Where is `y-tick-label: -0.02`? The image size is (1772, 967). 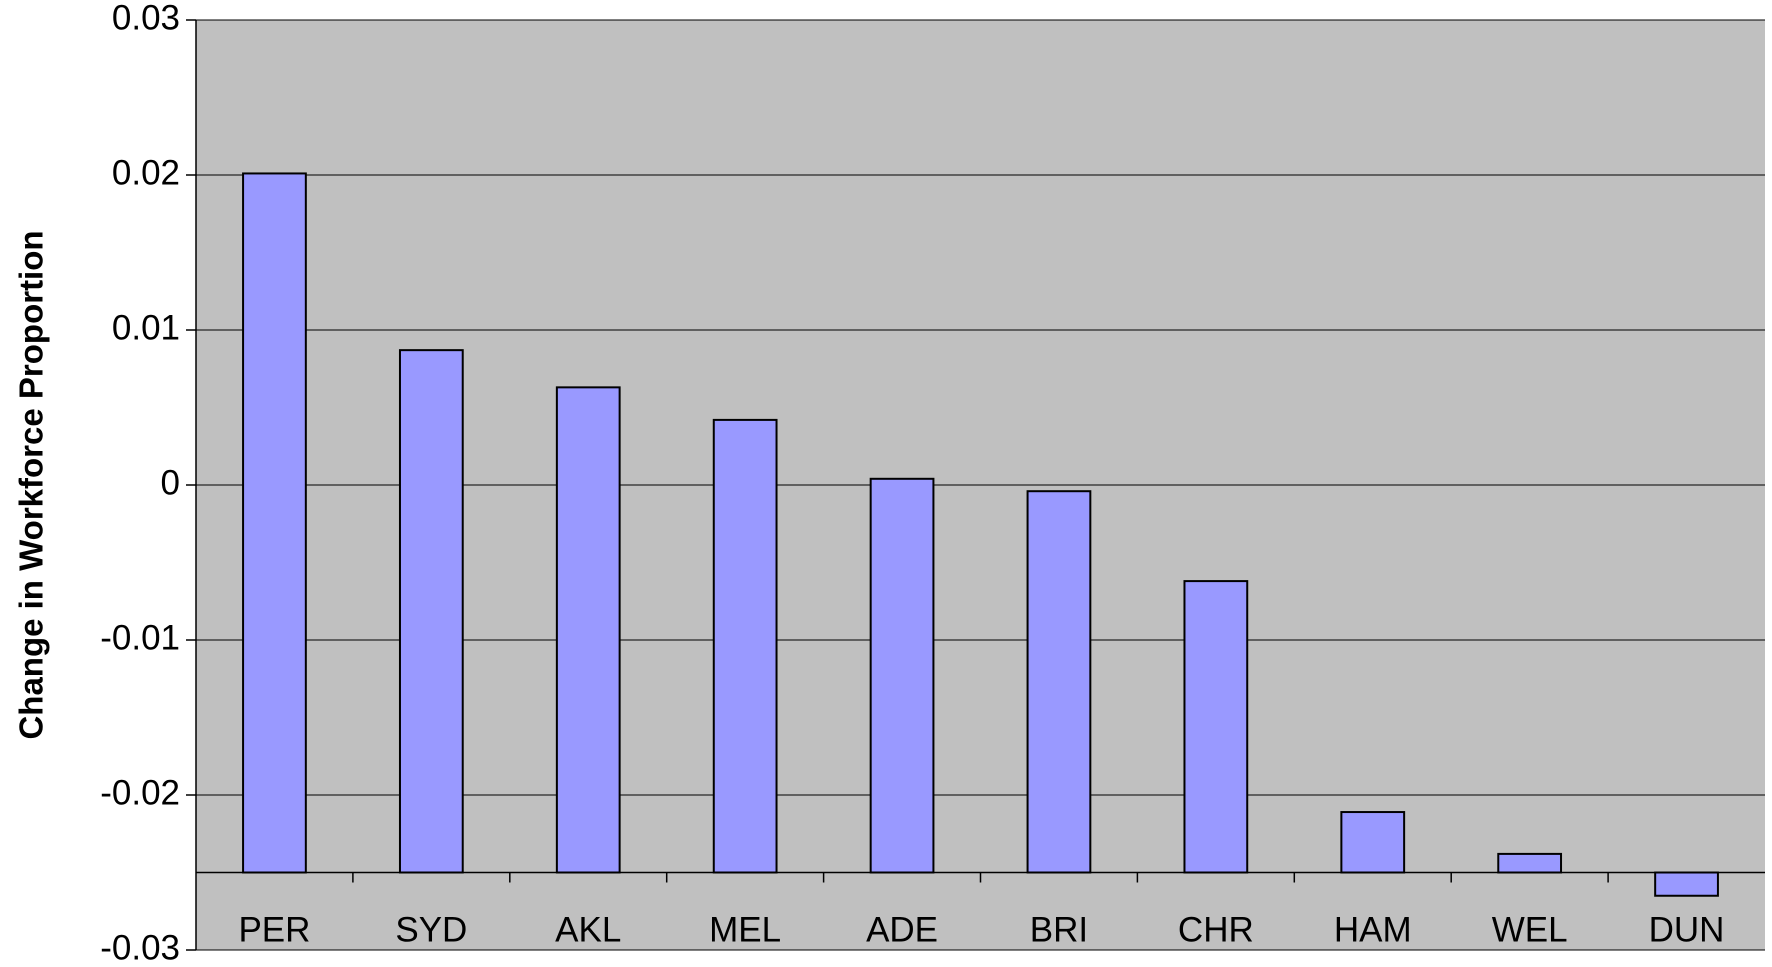
y-tick-label: -0.02 is located at coordinates (140, 792).